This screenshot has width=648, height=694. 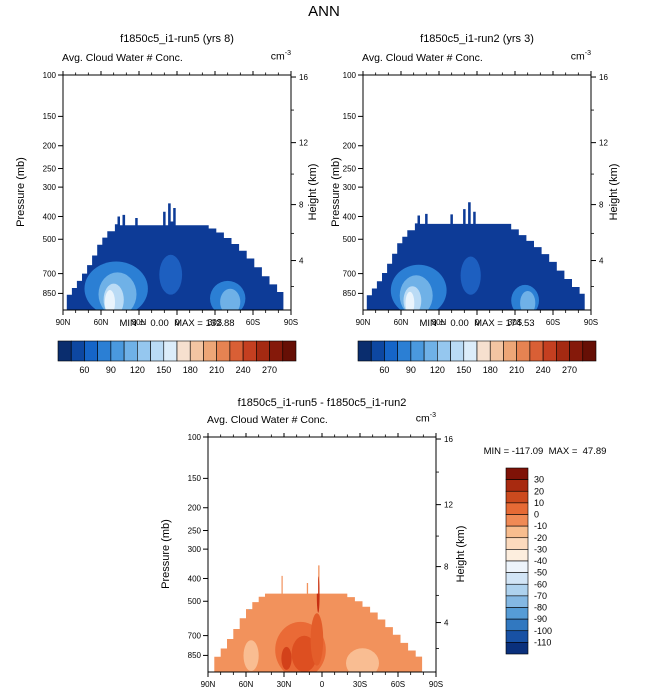 What do you see at coordinates (516, 370) in the screenshot?
I see `colorbar-label: 210` at bounding box center [516, 370].